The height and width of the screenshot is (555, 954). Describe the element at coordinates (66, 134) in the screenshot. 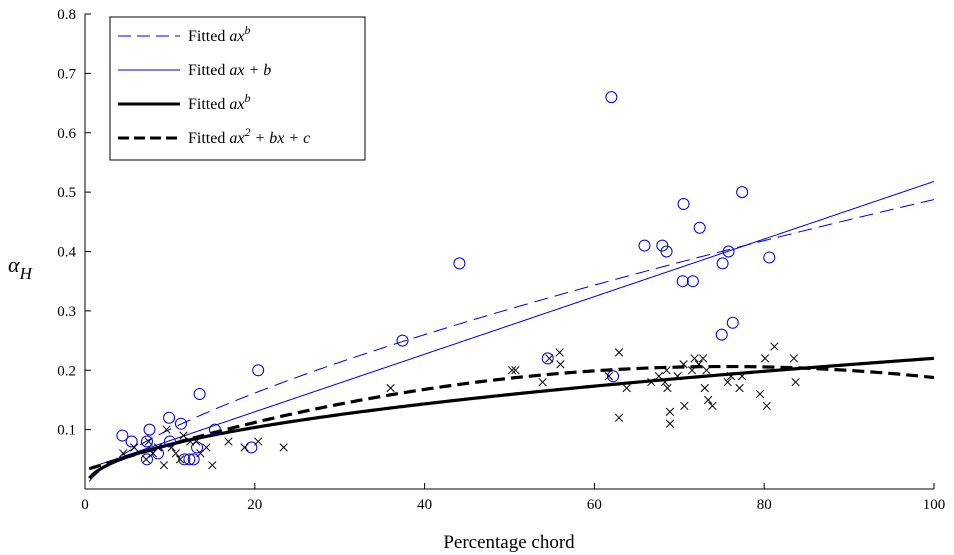

I see `y-tick-label: 0.6` at that location.